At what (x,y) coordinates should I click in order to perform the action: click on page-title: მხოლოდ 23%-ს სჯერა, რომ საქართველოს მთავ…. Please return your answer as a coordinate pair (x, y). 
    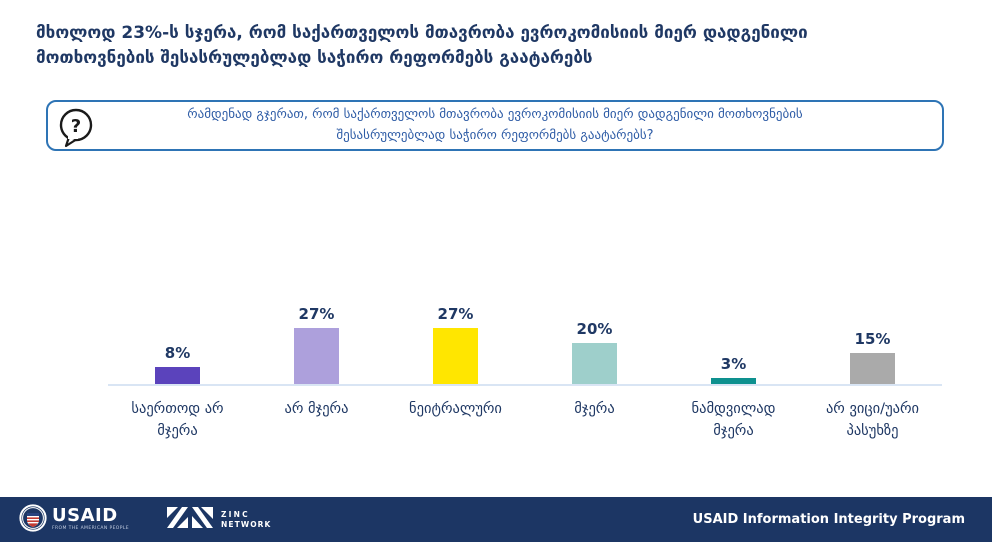
    Looking at the image, I should click on (422, 45).